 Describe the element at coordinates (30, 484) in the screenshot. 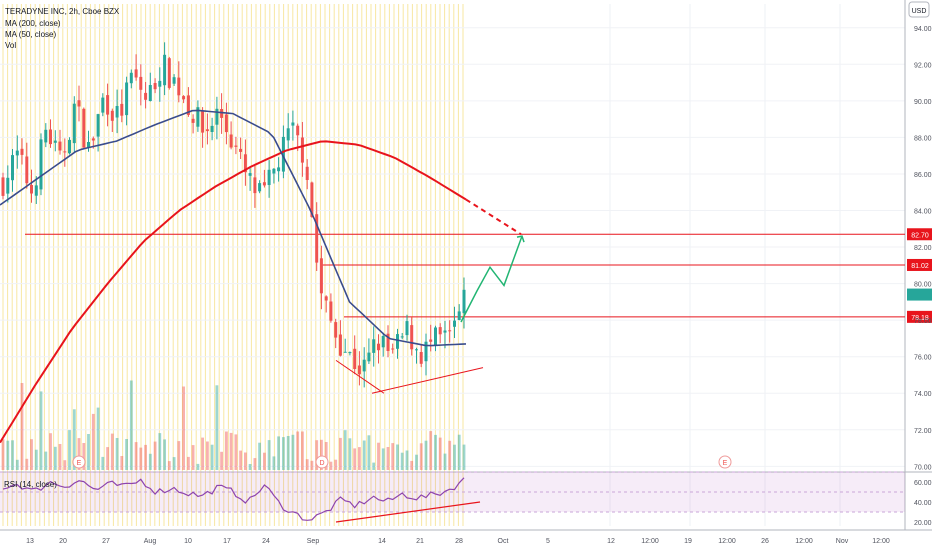

I see `rsi-label: RSI (14, close)` at that location.